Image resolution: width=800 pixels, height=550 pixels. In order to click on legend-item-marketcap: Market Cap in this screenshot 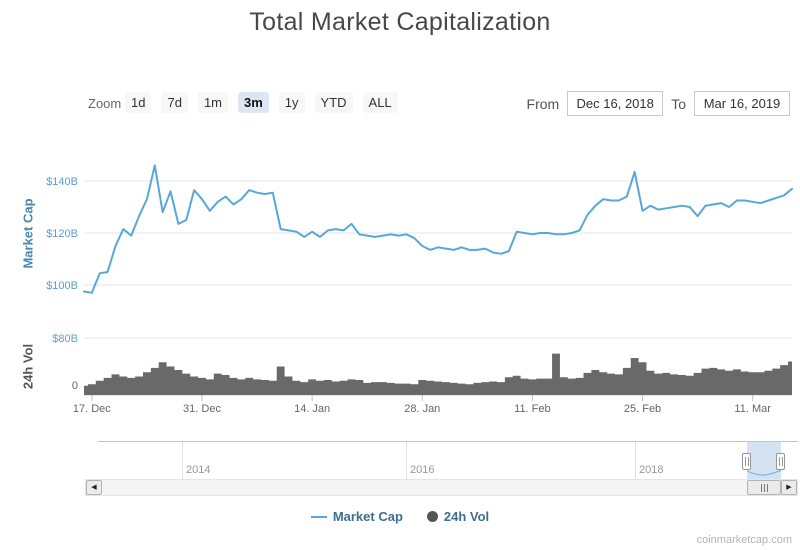, I will do `click(356, 516)`.